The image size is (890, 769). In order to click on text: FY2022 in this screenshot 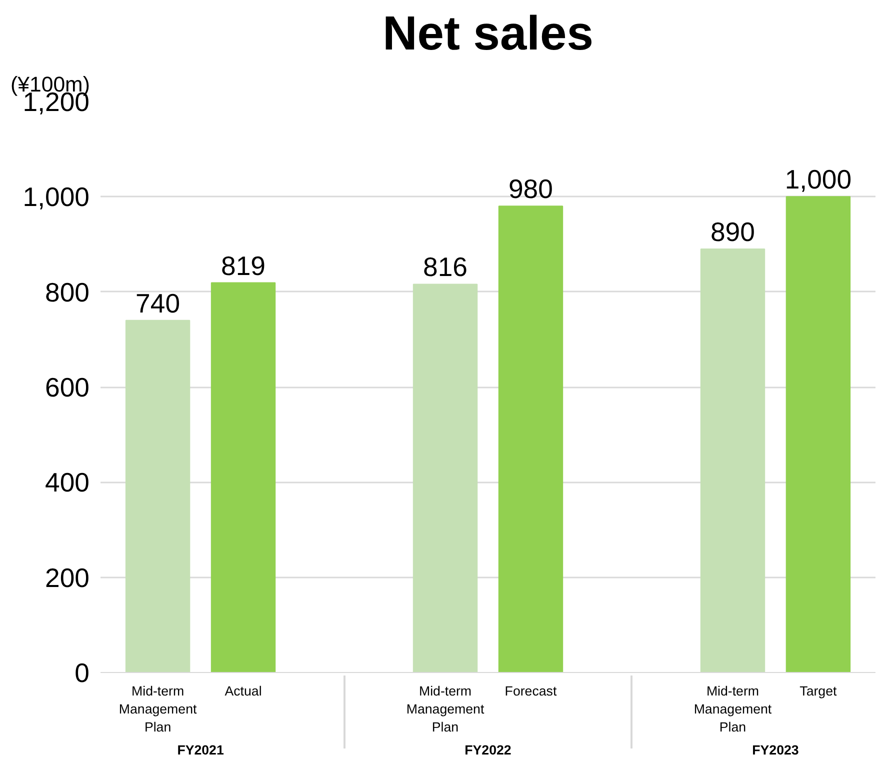, I will do `click(488, 750)`.